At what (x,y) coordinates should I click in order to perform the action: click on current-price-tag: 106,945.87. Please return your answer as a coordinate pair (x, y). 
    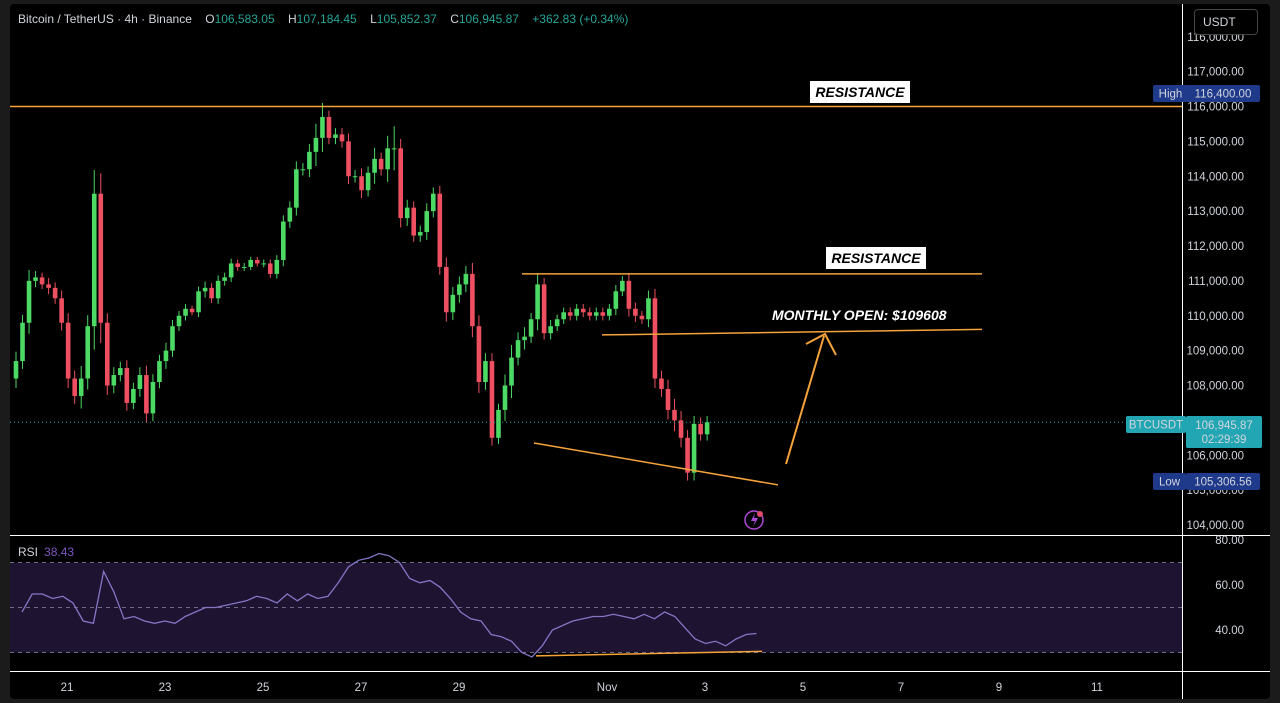
    Looking at the image, I should click on (1224, 426).